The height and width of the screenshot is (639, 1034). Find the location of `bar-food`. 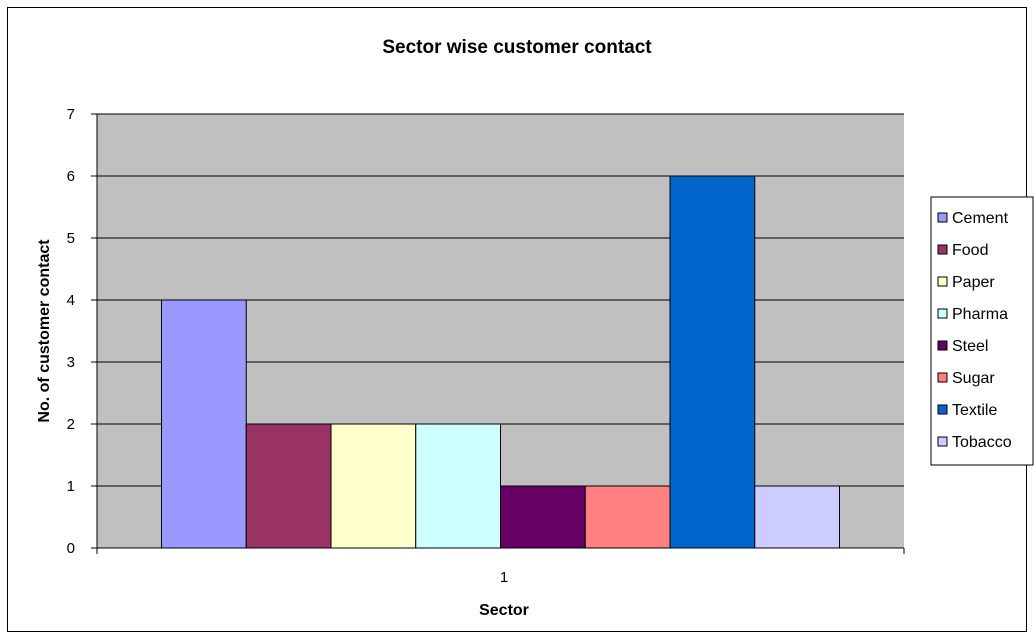

bar-food is located at coordinates (288, 486).